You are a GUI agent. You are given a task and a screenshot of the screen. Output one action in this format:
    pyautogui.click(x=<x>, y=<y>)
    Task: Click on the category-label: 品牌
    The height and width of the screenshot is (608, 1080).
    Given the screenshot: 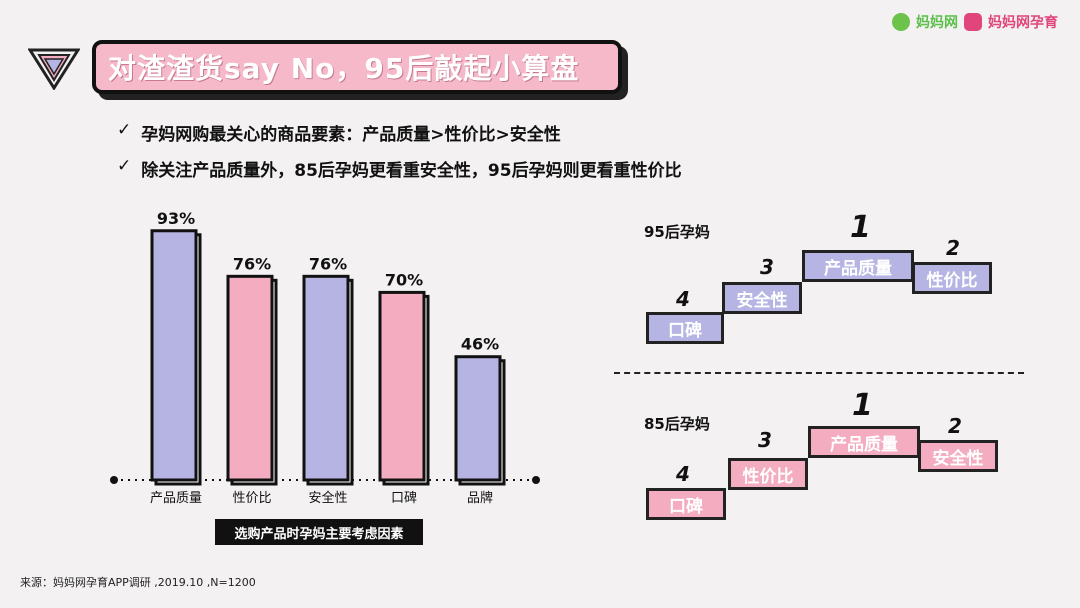 What is the action you would take?
    pyautogui.click(x=480, y=498)
    